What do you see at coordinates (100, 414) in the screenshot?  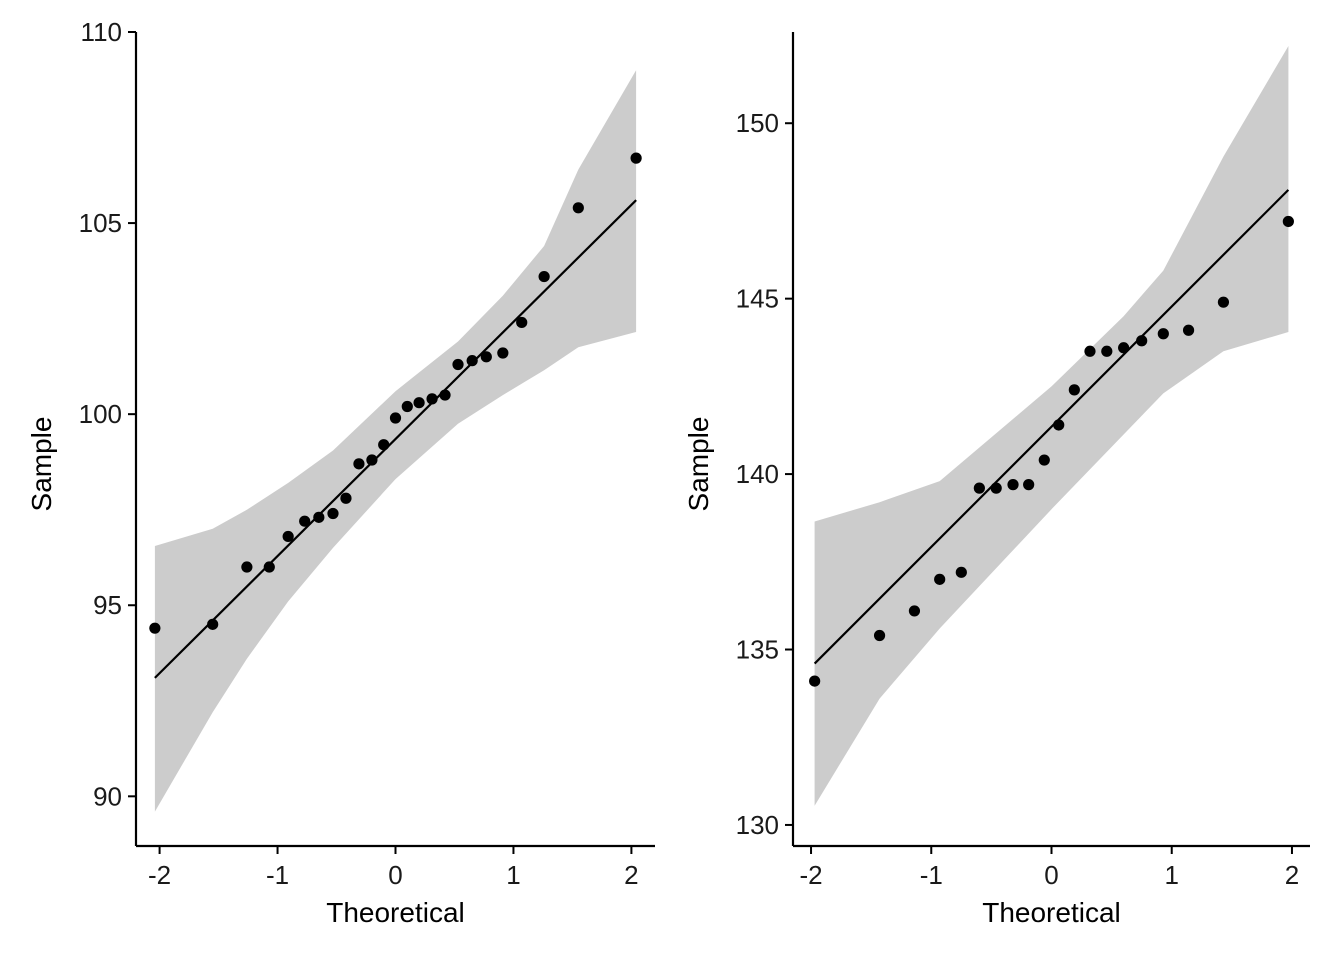 I see `y-tick-label: 100` at bounding box center [100, 414].